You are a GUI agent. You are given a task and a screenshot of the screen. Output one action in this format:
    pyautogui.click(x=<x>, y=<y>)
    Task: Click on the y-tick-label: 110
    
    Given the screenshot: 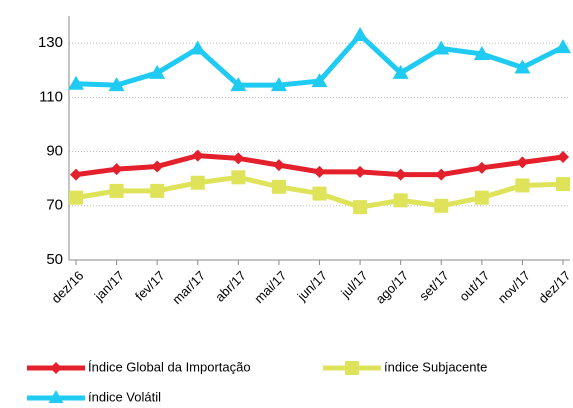 What is the action you would take?
    pyautogui.click(x=51, y=96)
    